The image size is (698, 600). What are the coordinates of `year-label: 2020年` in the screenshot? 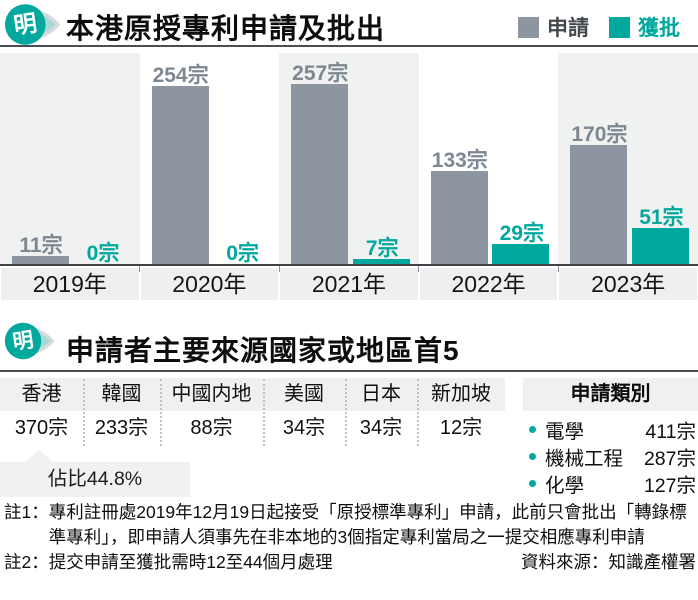 It's located at (209, 284).